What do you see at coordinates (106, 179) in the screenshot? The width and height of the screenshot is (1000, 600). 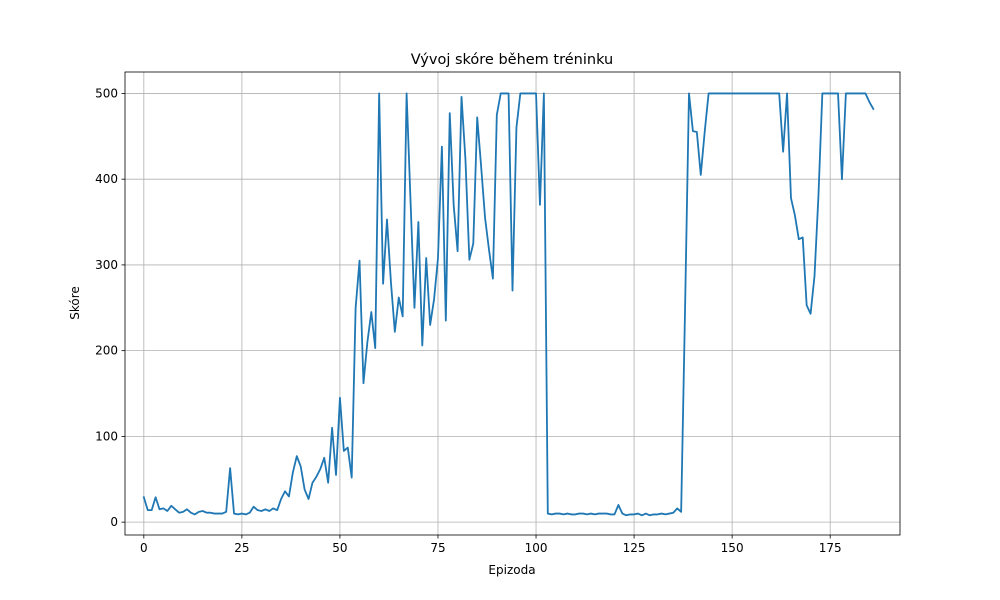 I see `y-tick-label: 400` at bounding box center [106, 179].